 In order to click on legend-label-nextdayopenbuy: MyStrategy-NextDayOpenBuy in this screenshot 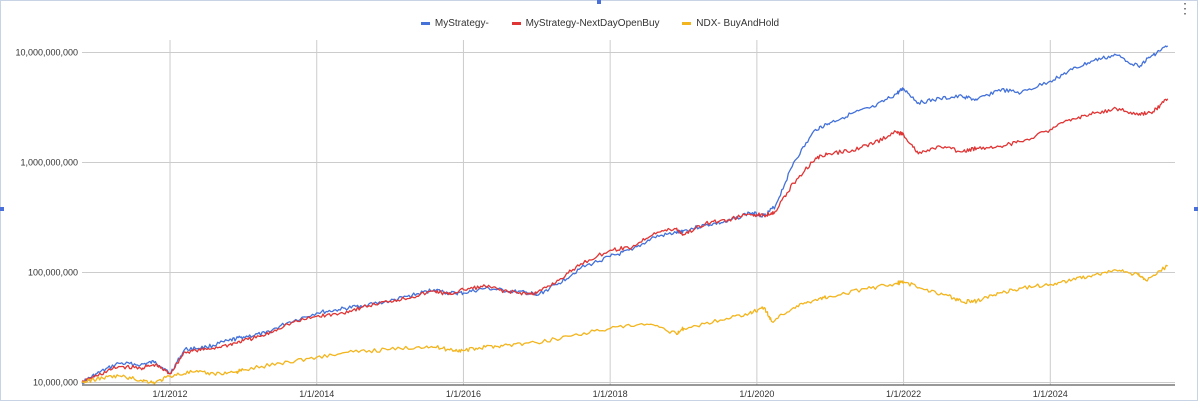, I will do `click(592, 23)`.